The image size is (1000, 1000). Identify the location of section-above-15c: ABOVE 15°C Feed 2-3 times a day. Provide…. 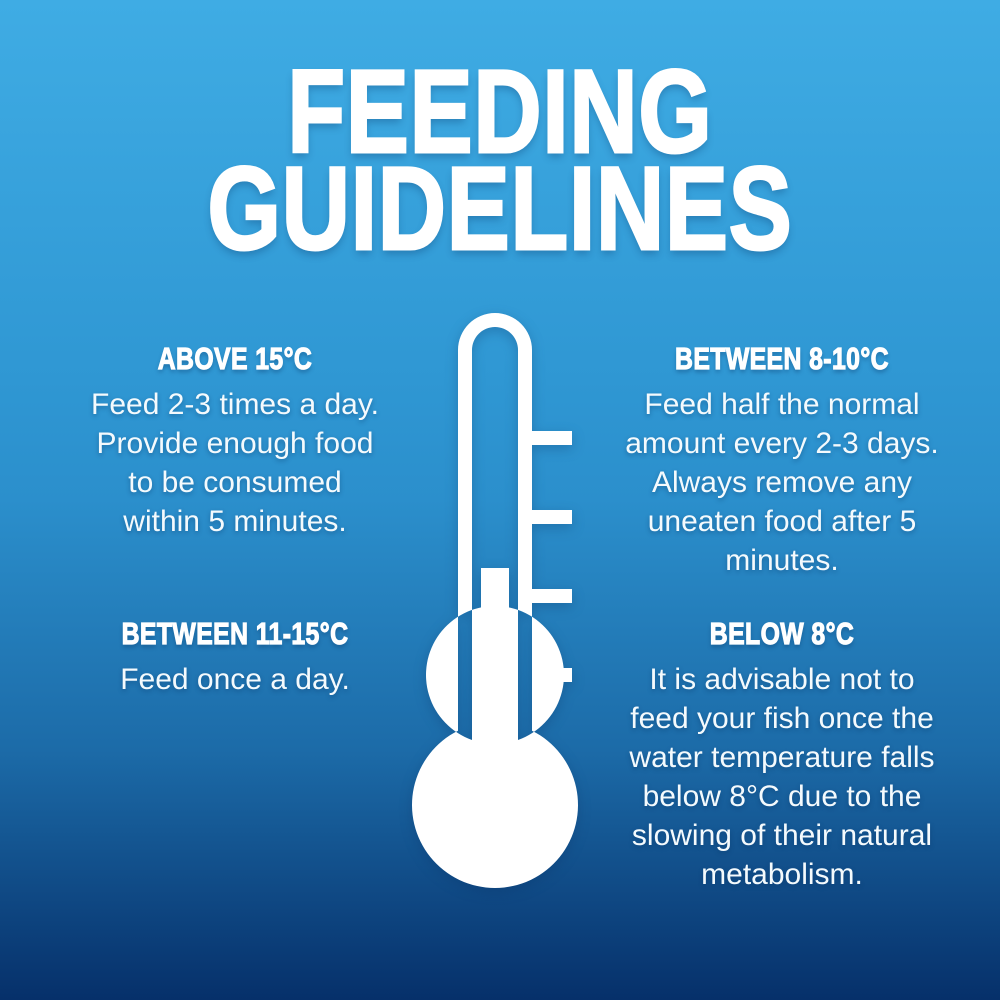
(235, 440).